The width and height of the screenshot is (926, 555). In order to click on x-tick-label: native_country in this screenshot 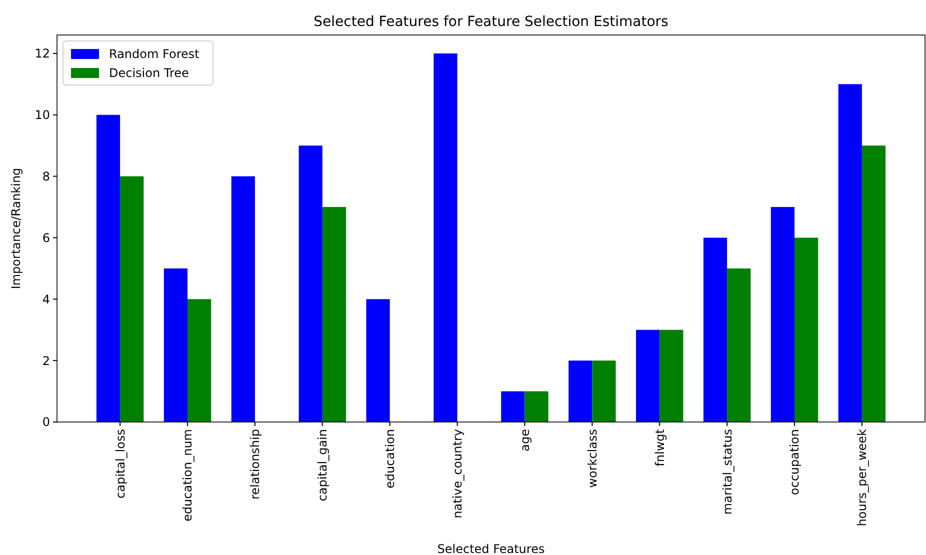, I will do `click(457, 473)`.